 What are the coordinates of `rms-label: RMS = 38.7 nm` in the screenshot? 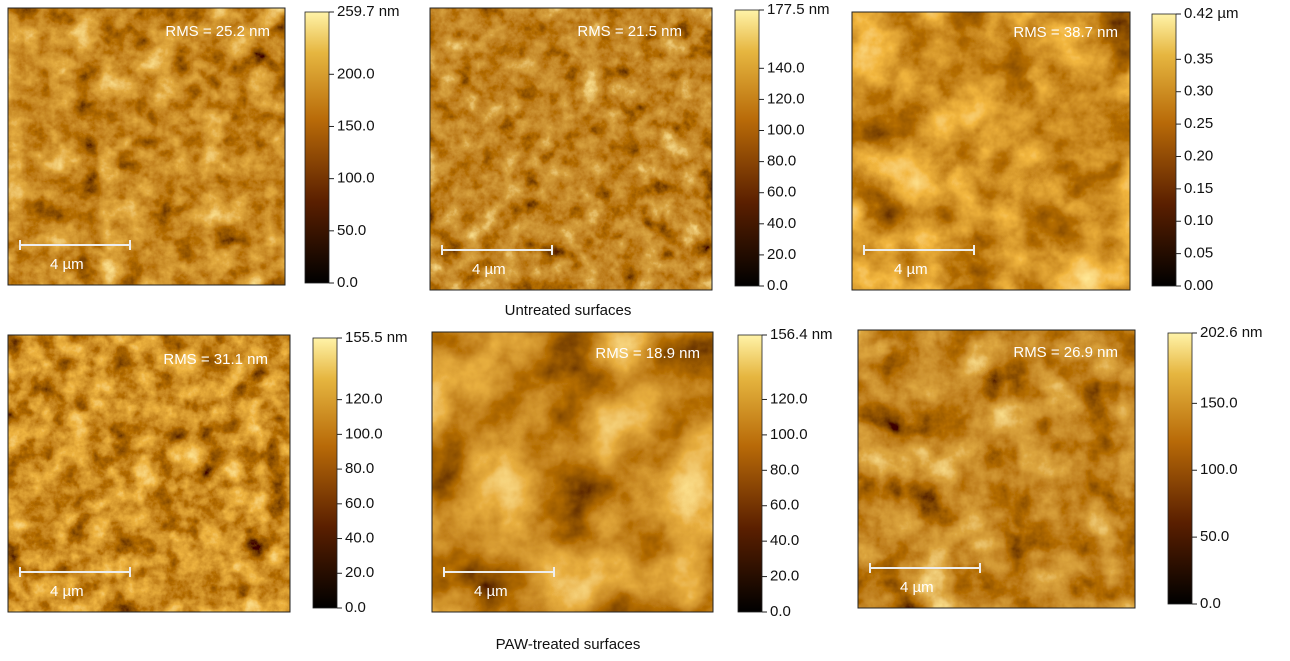 It's located at (1065, 32).